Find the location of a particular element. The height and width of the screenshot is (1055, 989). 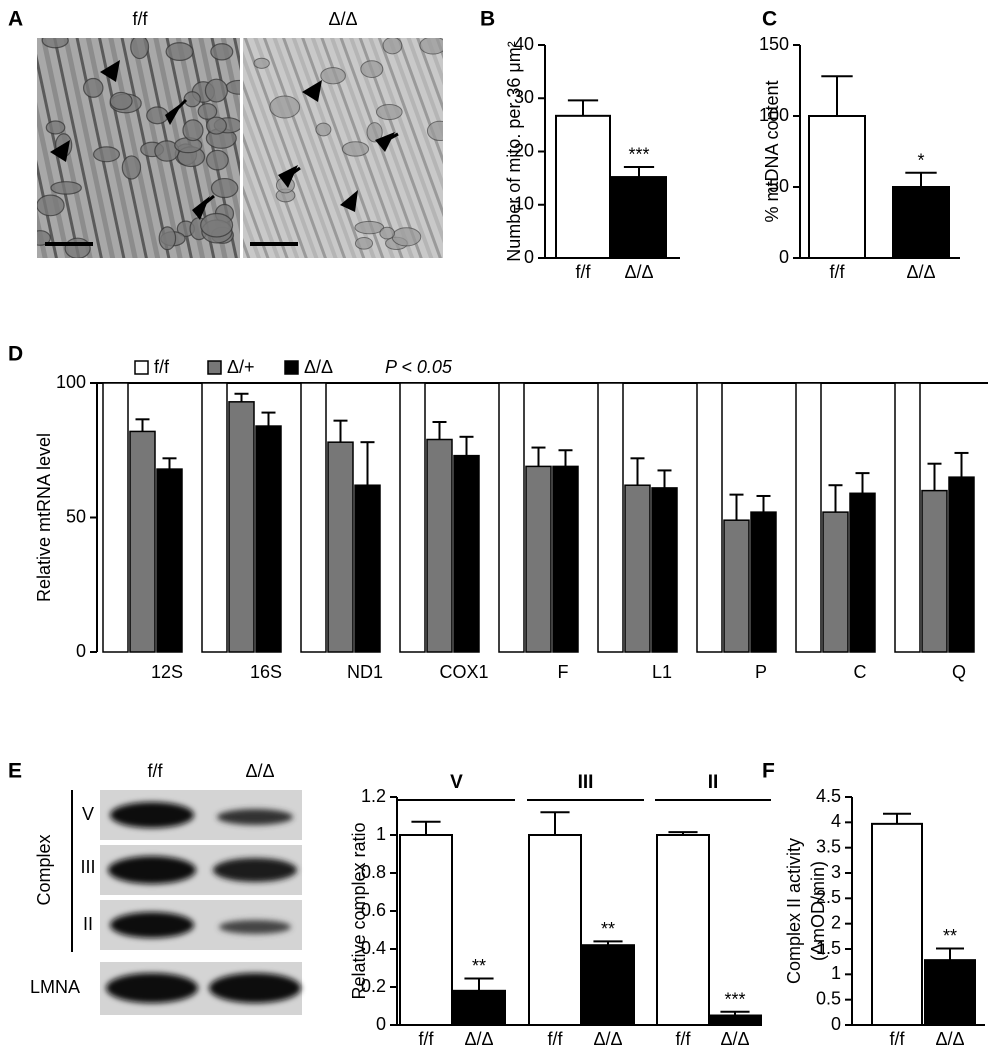

blot-group-label: Complex is located at coordinates (44, 869).